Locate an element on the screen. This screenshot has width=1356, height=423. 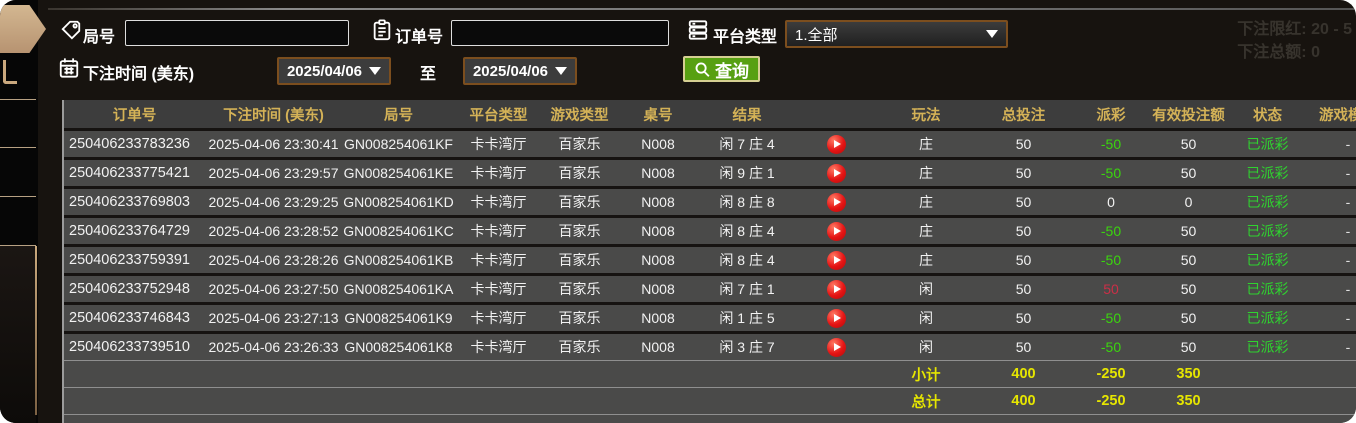
platform-type-select: 1.全部 is located at coordinates (896, 34).